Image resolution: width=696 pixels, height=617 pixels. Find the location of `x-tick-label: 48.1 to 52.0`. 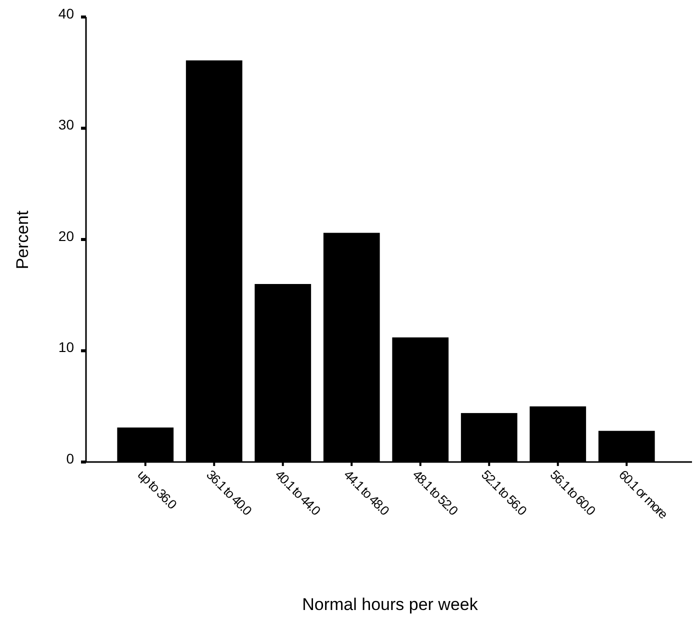

x-tick-label: 48.1 to 52.0 is located at coordinates (436, 492).